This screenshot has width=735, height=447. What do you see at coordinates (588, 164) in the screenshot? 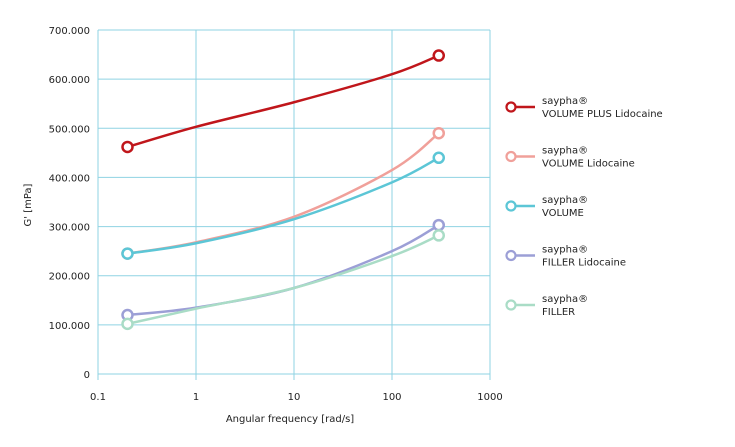
I see `legend-label: VOLUME Lidocaine` at bounding box center [588, 164].